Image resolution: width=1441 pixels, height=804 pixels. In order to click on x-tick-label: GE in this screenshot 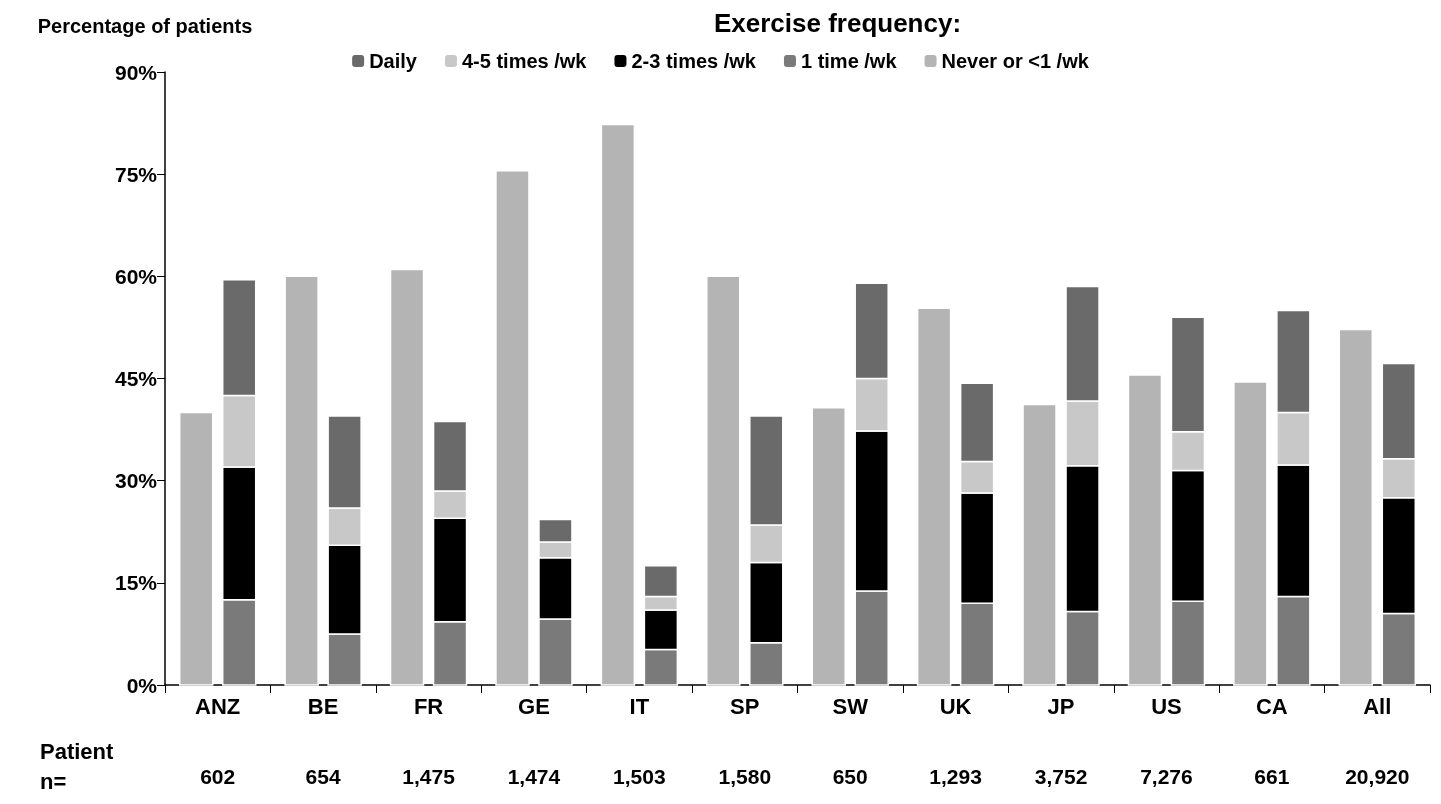, I will do `click(534, 706)`.